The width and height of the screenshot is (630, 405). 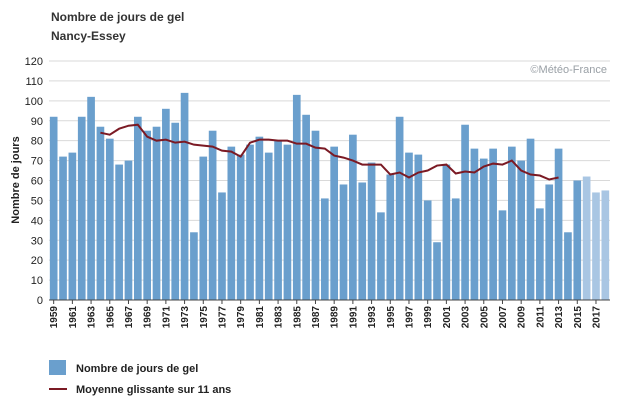 I want to click on y-tick-label: 90, so click(x=37, y=122).